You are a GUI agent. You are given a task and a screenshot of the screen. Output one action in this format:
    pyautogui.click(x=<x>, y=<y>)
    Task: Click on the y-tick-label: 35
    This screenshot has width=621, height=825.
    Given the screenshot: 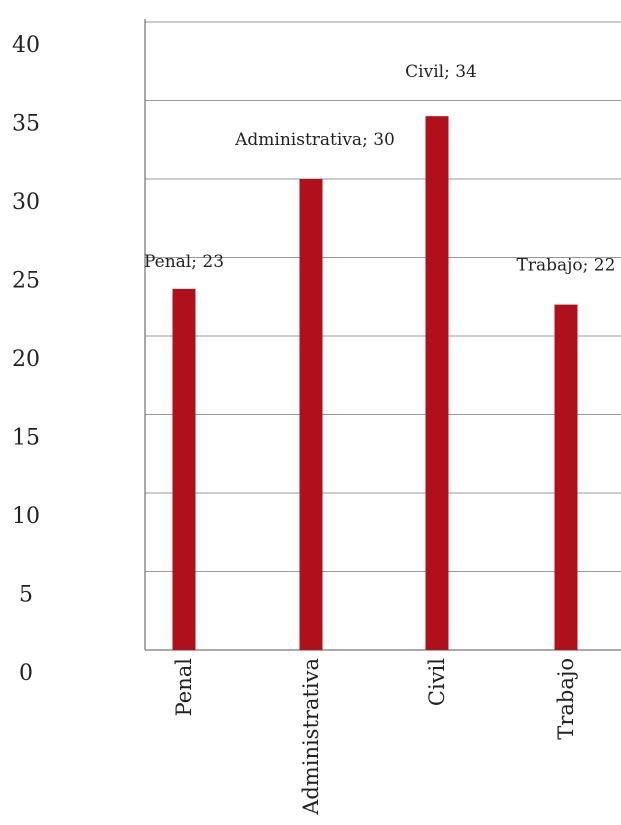 What is the action you would take?
    pyautogui.click(x=26, y=124)
    